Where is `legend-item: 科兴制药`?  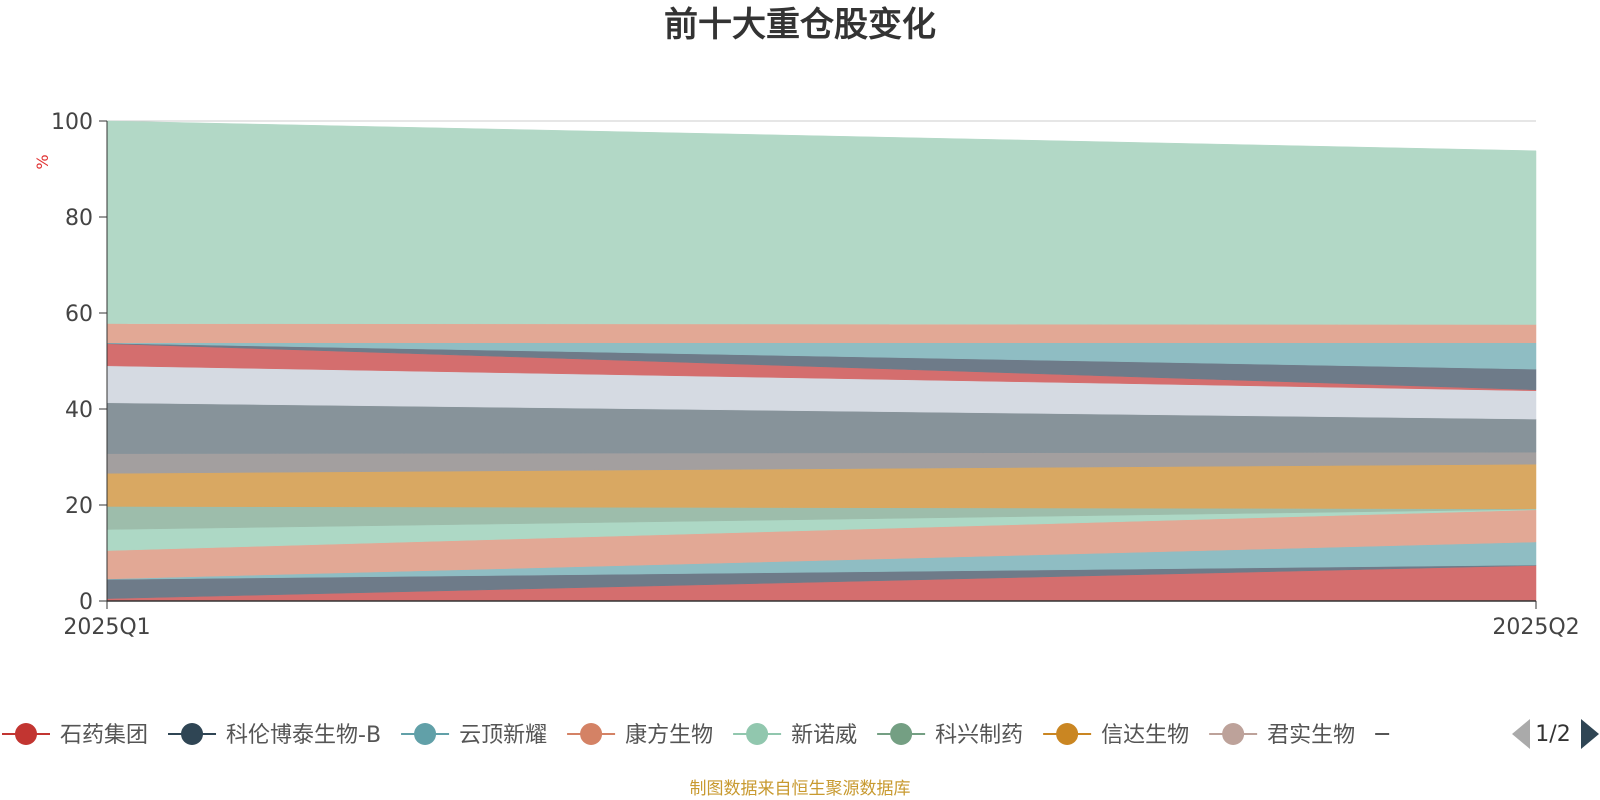 legend-item: 科兴制药 is located at coordinates (950, 735).